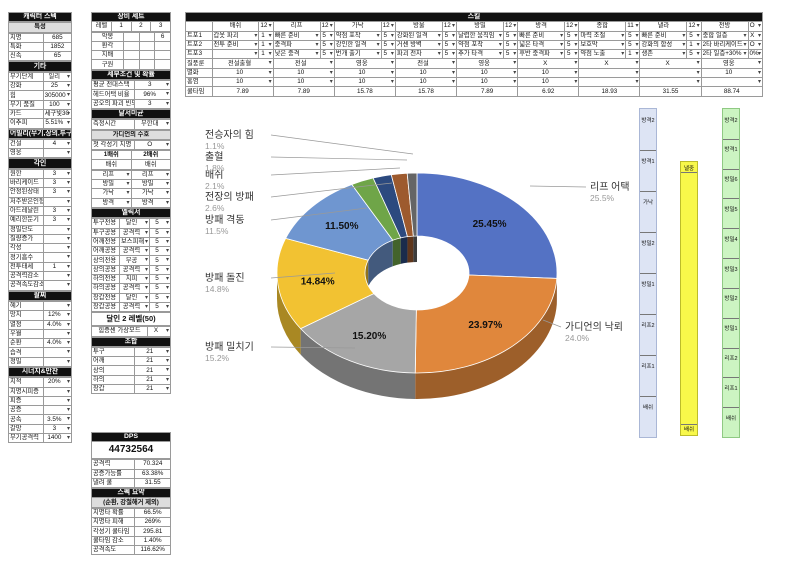  I want to click on tripod-select: 날렵한 움직임, so click(480, 35).